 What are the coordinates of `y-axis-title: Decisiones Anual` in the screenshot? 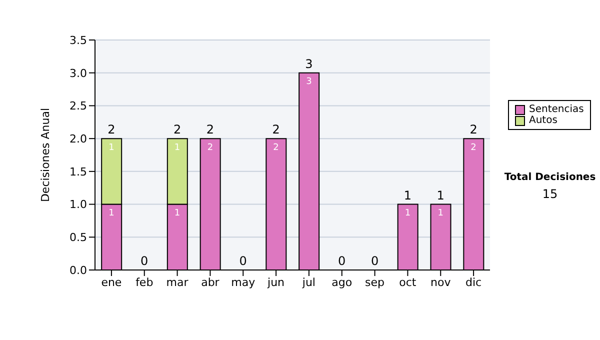 It's located at (45, 155).